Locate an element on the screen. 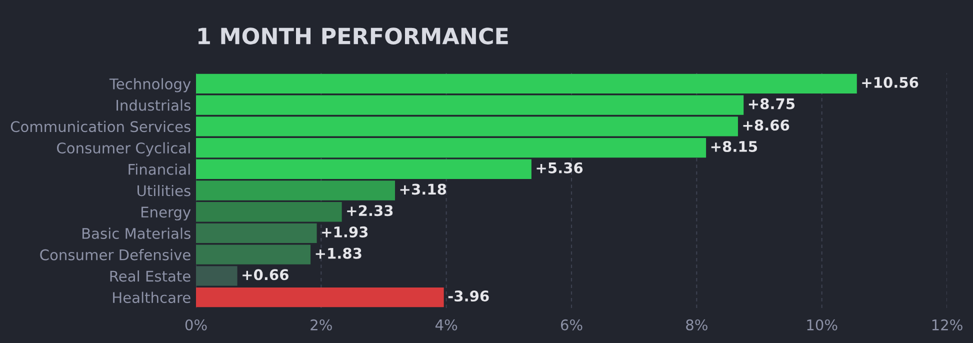  x-tick-label: 10% is located at coordinates (822, 324).